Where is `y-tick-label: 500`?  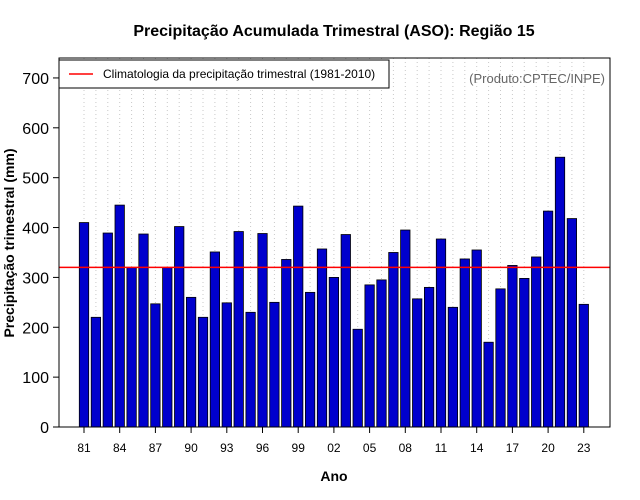
y-tick-label: 500 is located at coordinates (35, 179).